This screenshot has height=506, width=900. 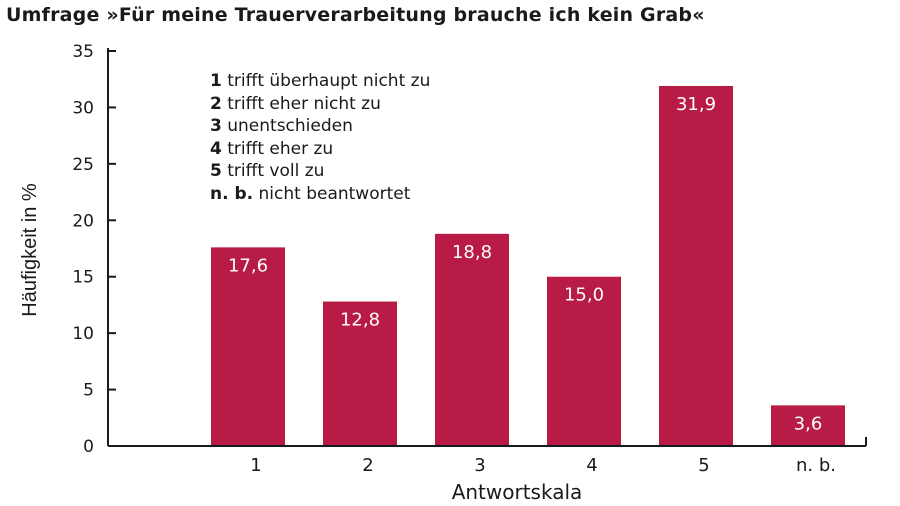 I want to click on bar-value-label: 17,6, so click(x=248, y=265).